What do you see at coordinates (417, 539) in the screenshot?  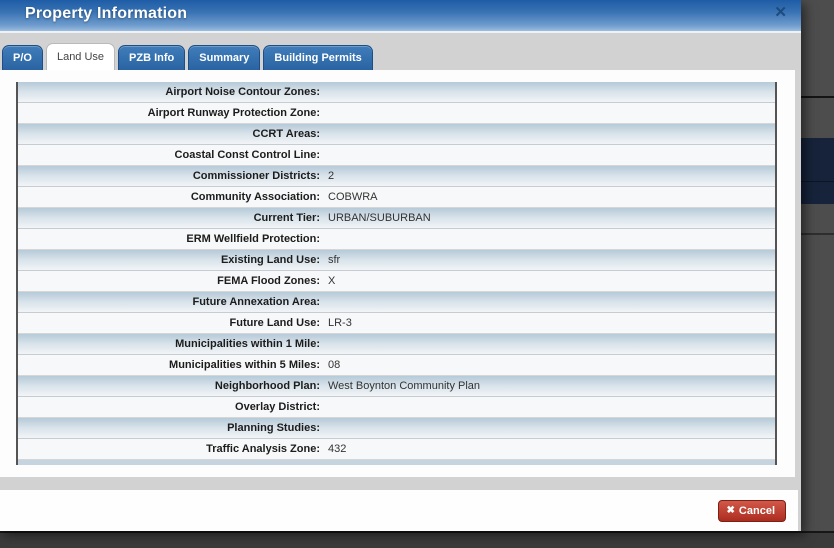 I see `background-bottom-bar` at bounding box center [417, 539].